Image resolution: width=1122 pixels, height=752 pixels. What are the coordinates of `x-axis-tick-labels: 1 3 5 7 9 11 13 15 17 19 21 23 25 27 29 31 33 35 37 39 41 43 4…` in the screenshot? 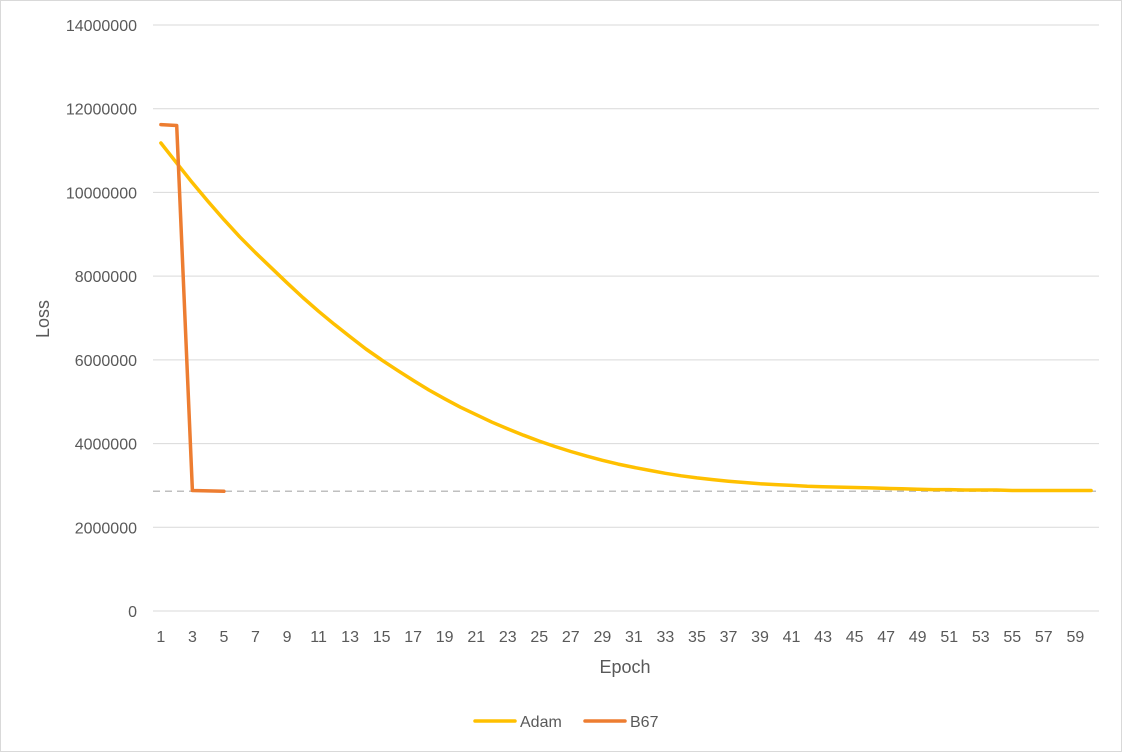 It's located at (620, 637).